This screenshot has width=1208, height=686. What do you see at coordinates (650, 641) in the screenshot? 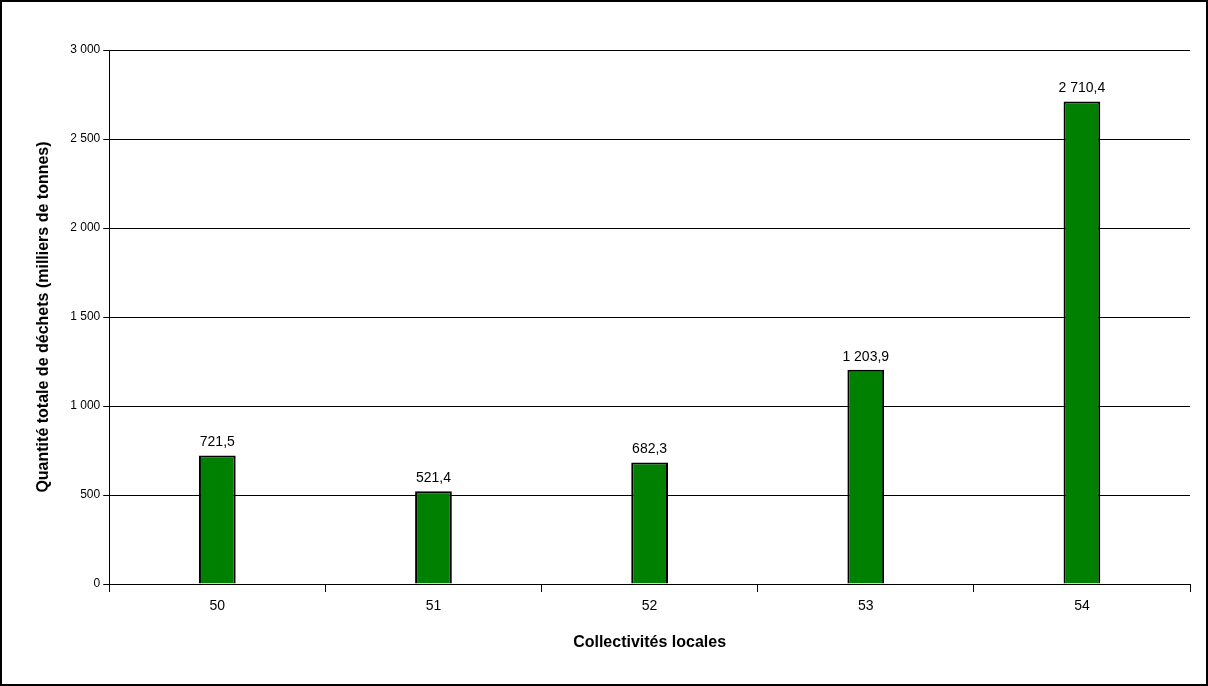
I see `x-axis-title: Collectivités locales` at bounding box center [650, 641].